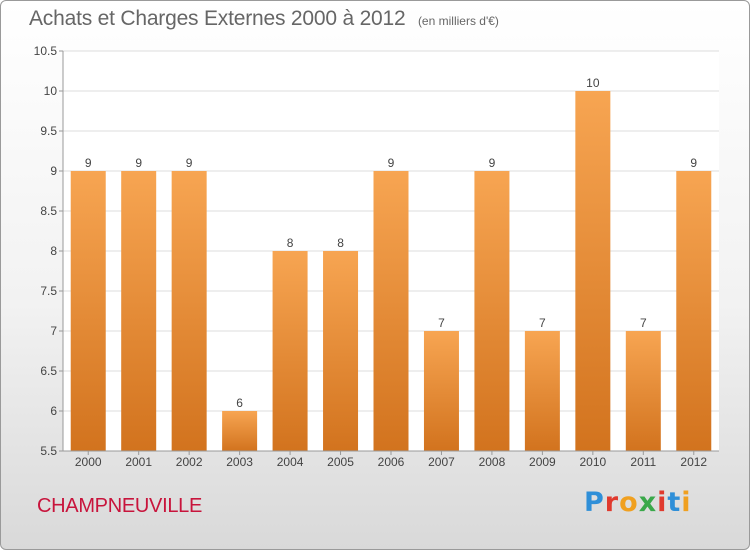  What do you see at coordinates (48, 371) in the screenshot?
I see `y-tick-label: 6.5` at bounding box center [48, 371].